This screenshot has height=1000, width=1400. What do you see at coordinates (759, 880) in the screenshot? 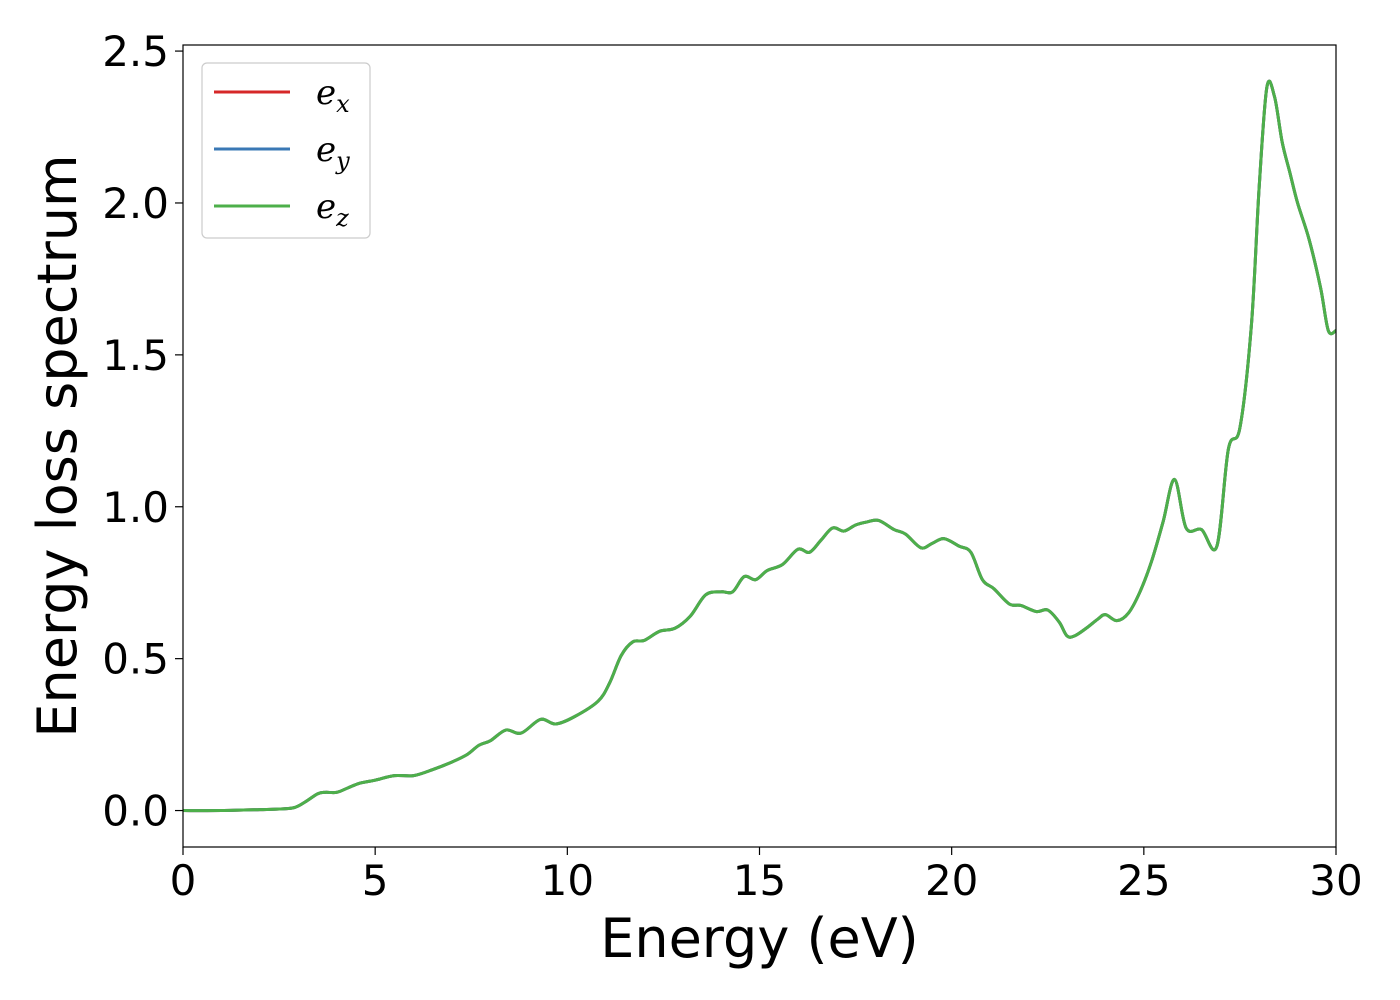
I see `x-tick-label: 15` at bounding box center [759, 880].